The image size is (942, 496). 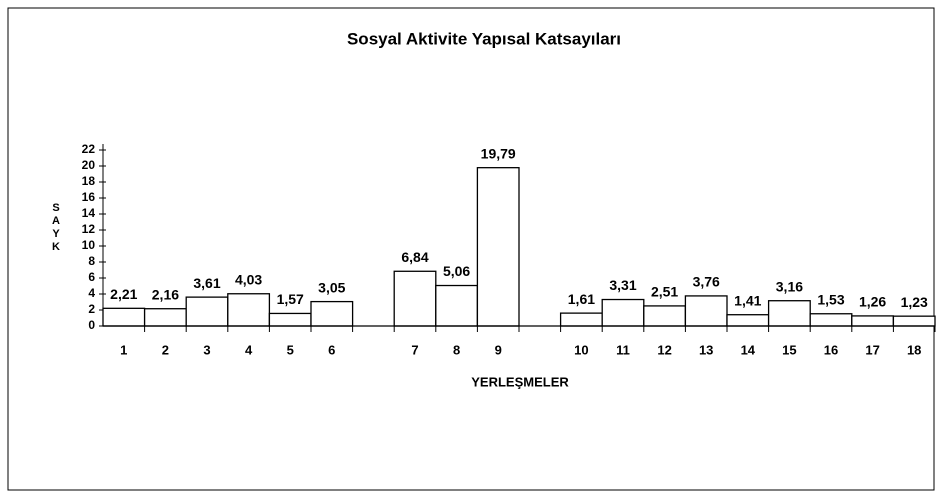 What do you see at coordinates (831, 349) in the screenshot?
I see `x-tick-label: 16` at bounding box center [831, 349].